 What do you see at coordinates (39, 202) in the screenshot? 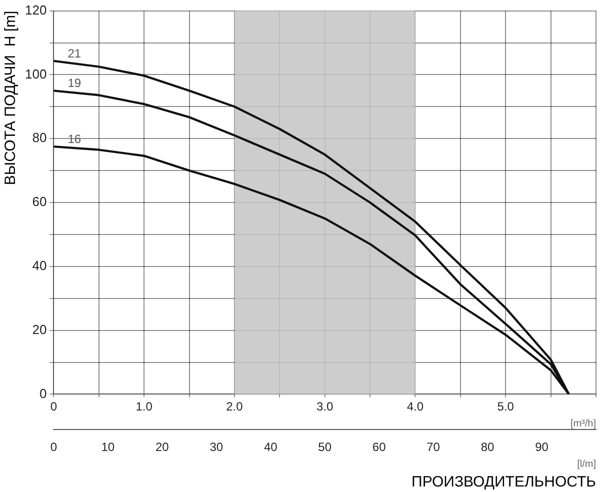
I see `y-tick-label: 60` at bounding box center [39, 202].